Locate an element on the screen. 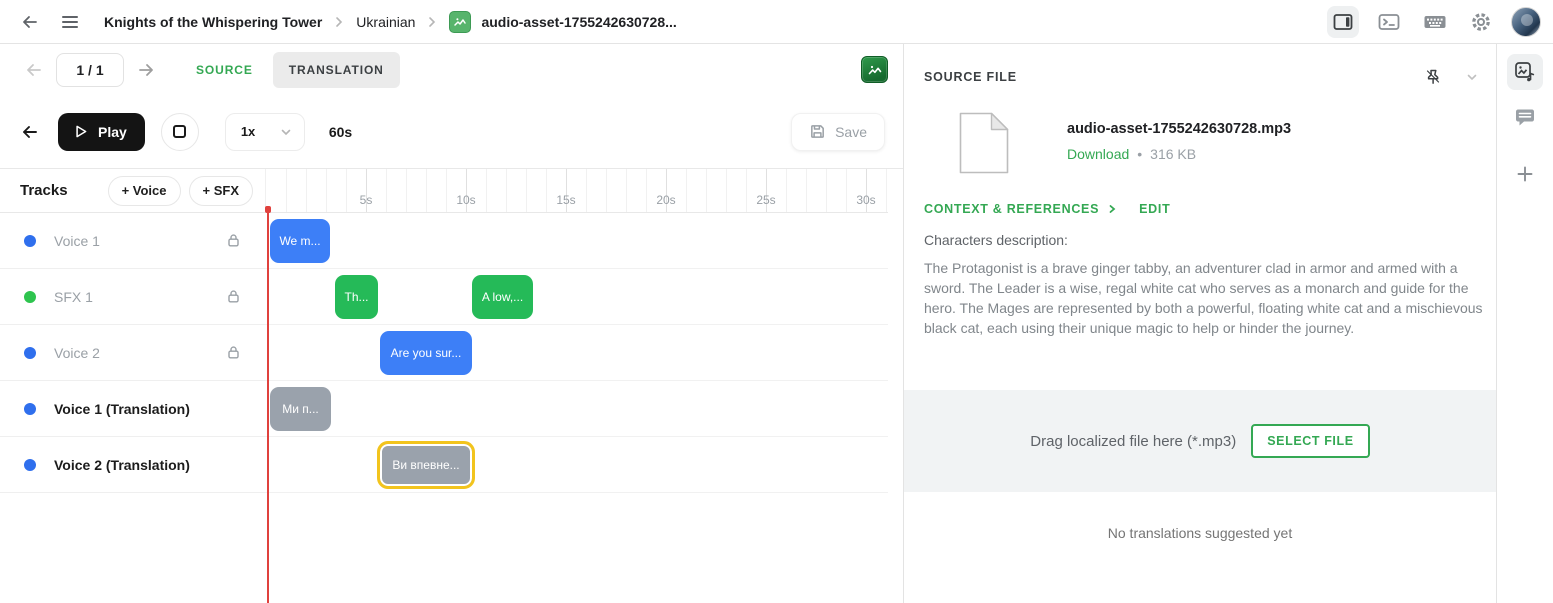 The image size is (1553, 603). pin-icon is located at coordinates (1433, 77).